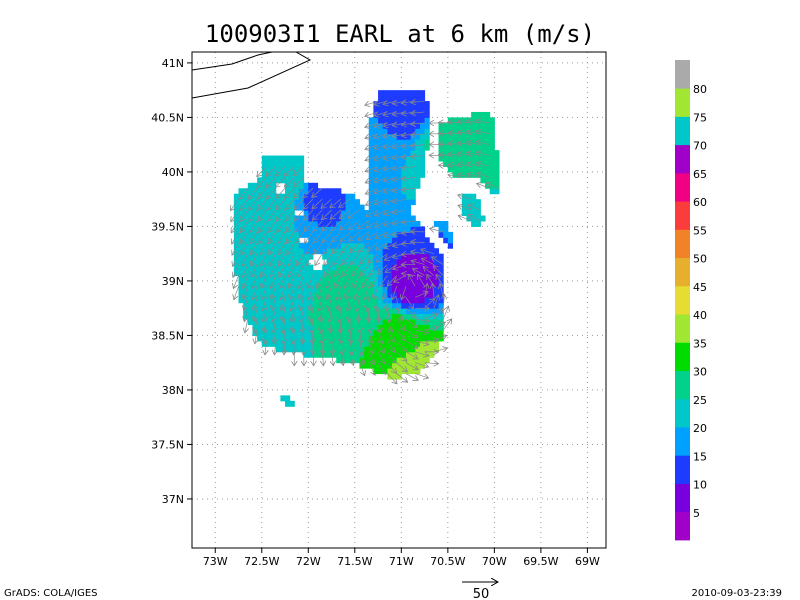 The width and height of the screenshot is (800, 600). I want to click on colorbar-label: 30, so click(700, 372).